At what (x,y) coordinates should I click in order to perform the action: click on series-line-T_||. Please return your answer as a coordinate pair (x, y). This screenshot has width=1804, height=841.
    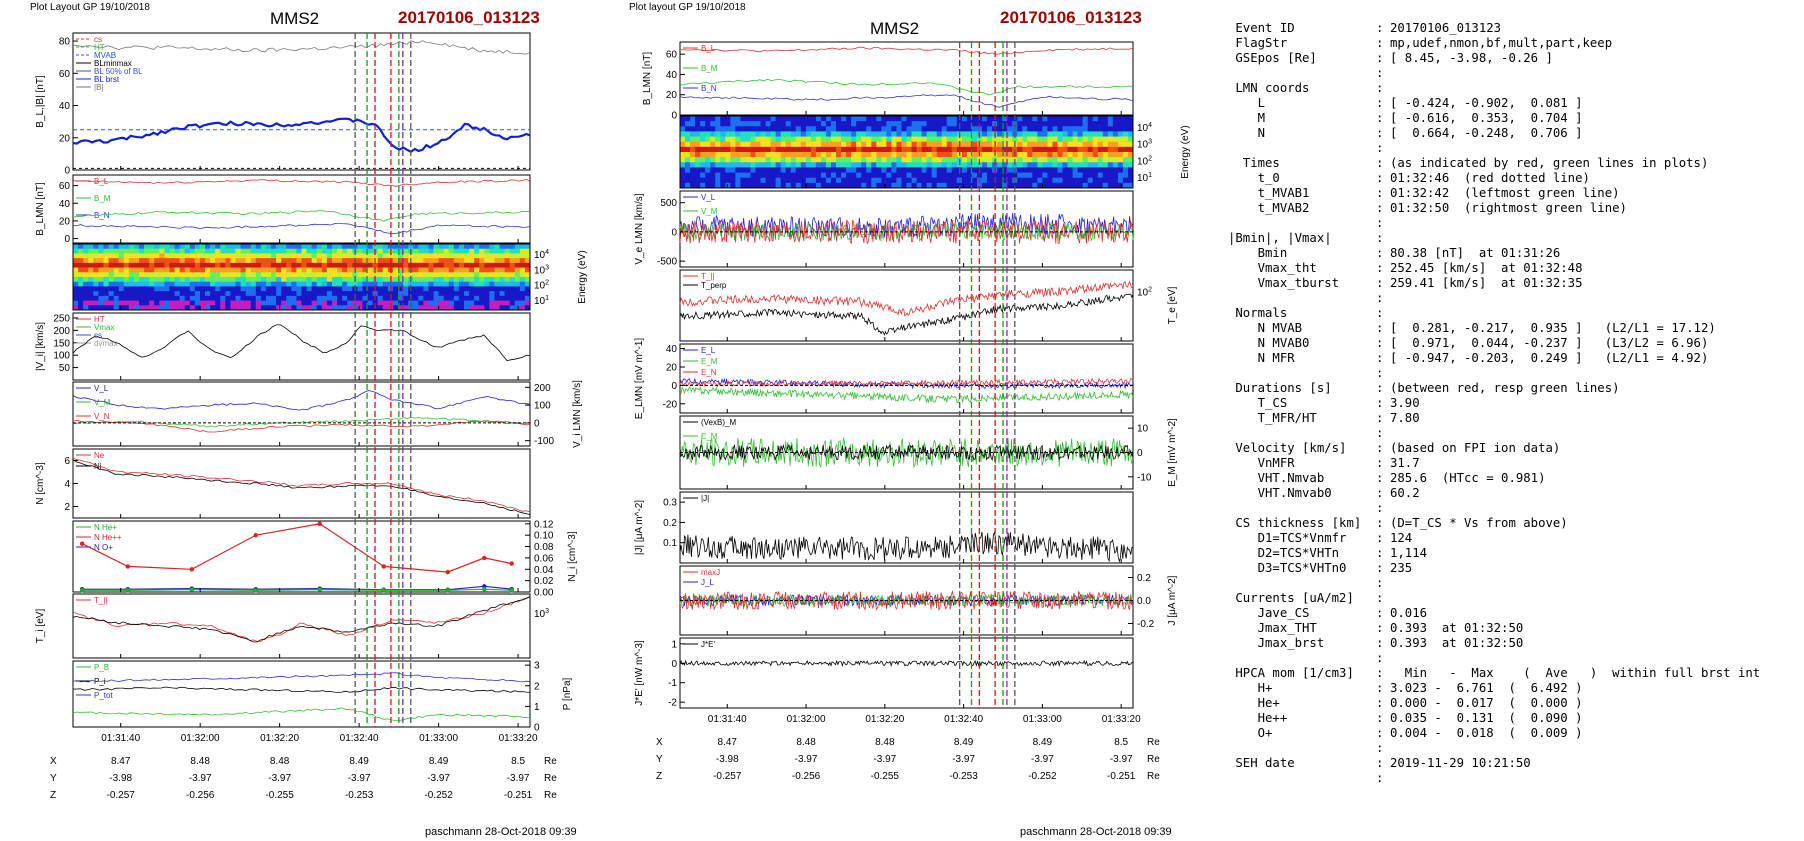
    Looking at the image, I should click on (301, 618).